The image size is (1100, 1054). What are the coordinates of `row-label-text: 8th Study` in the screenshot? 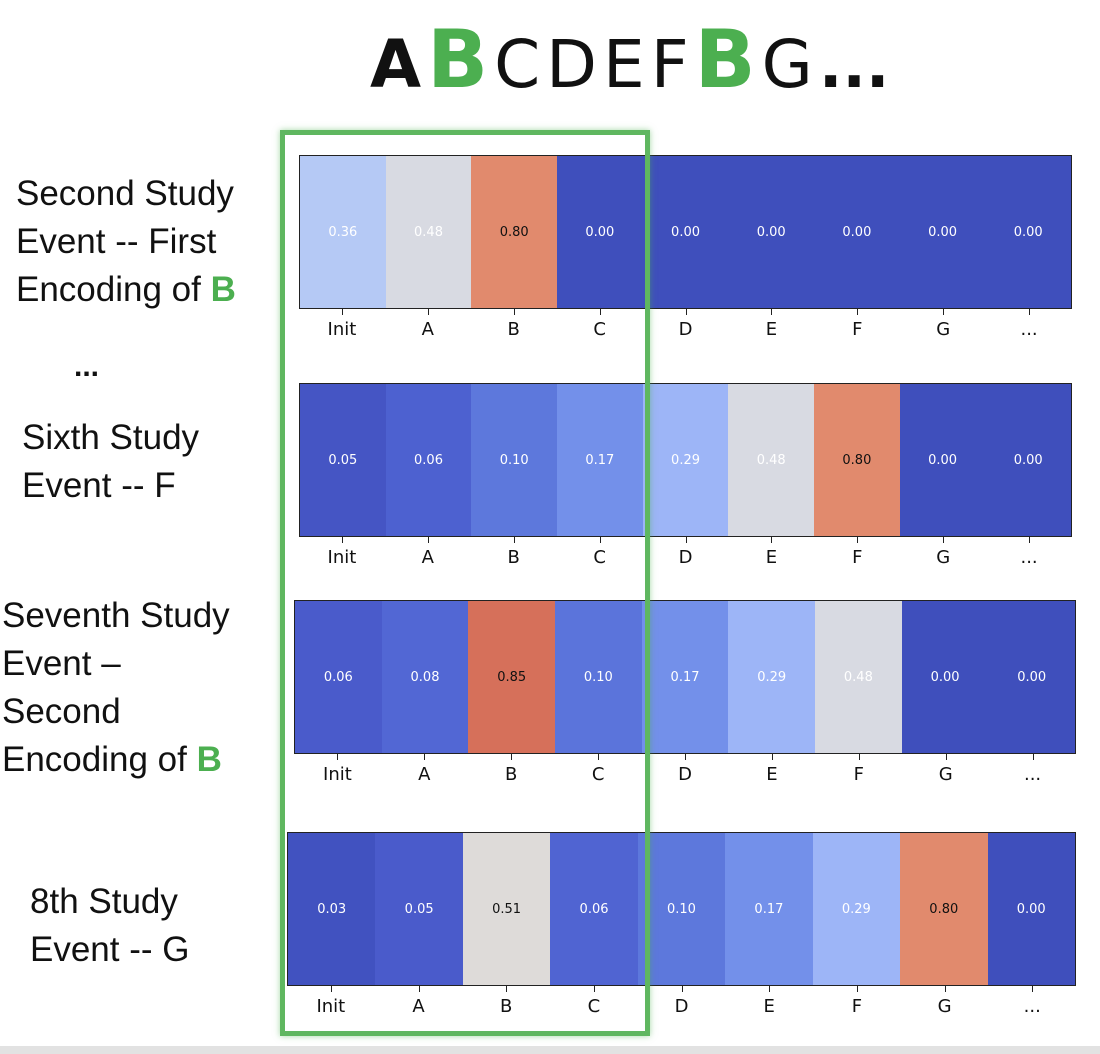 It's located at (104, 901).